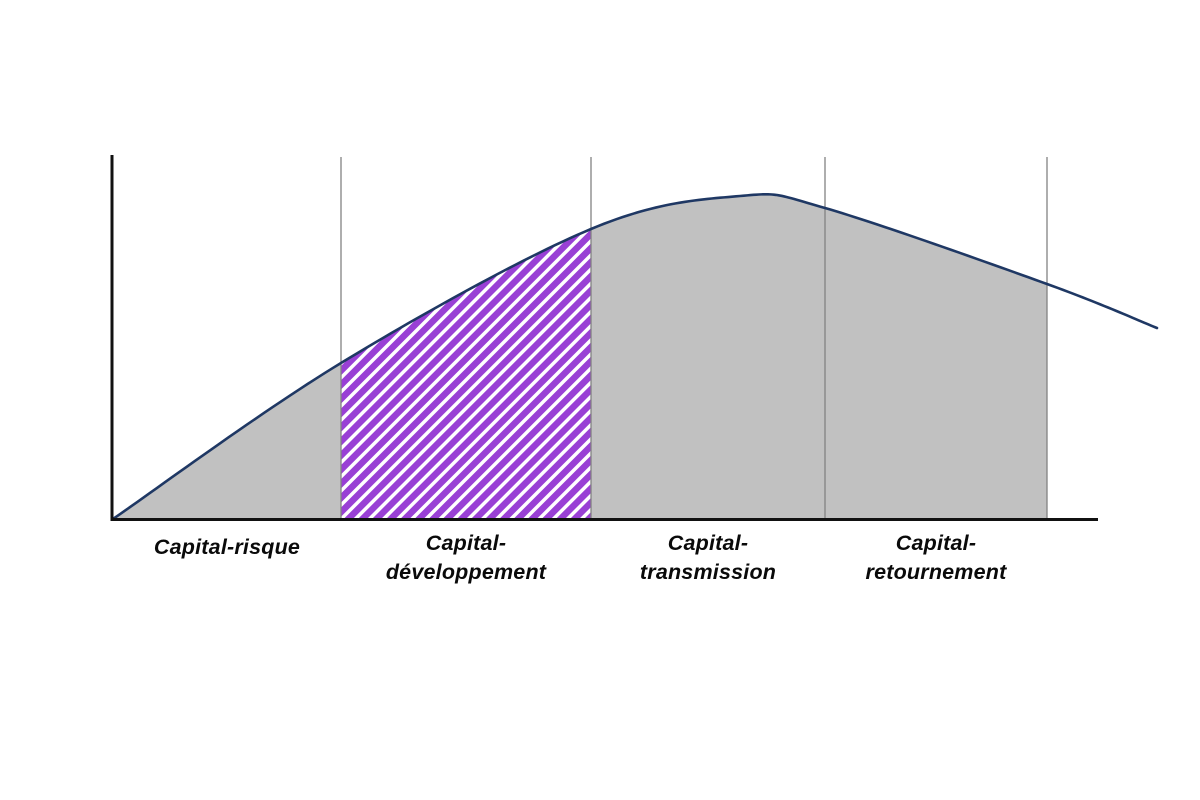  I want to click on area-capital-developpement-hatch, so click(466, 374).